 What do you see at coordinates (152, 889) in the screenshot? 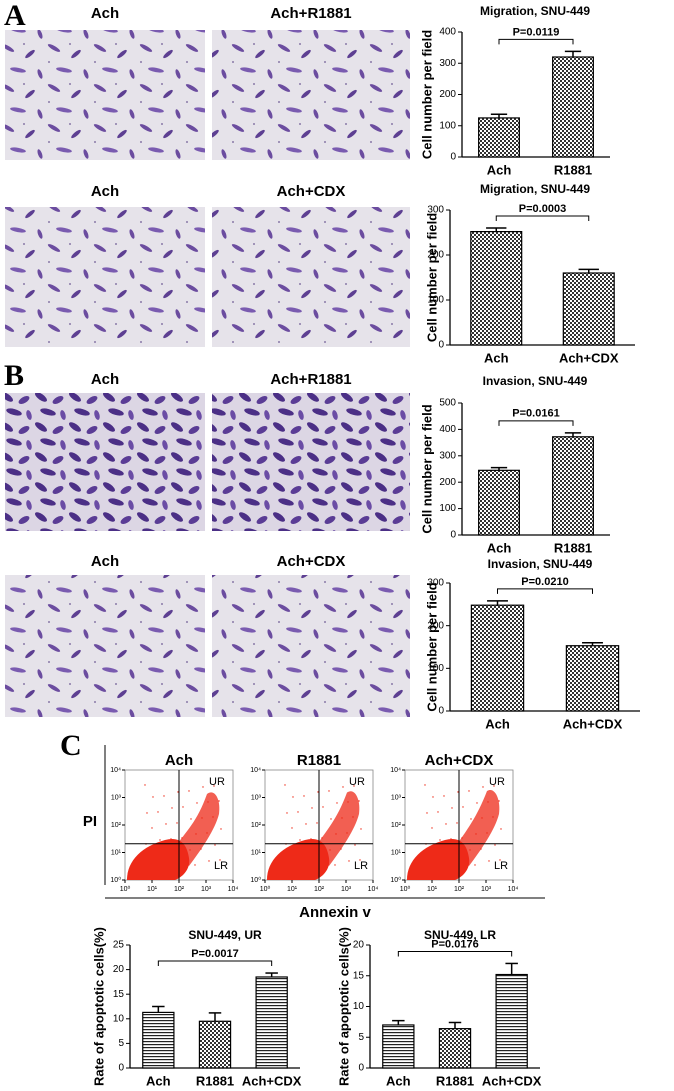
I see `x-tick-label: 10¹` at bounding box center [152, 889].